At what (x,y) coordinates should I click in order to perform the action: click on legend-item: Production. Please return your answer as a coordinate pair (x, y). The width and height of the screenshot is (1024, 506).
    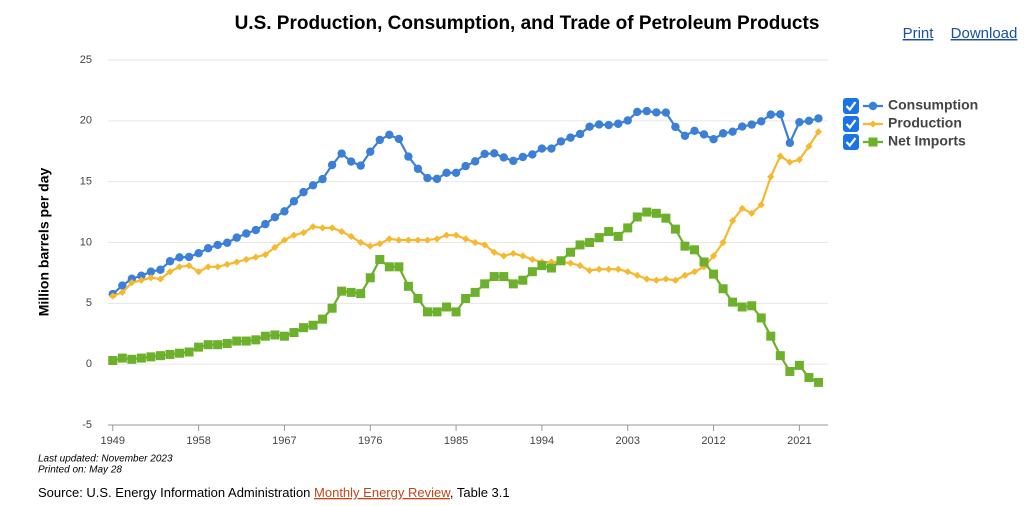
    Looking at the image, I should click on (902, 123).